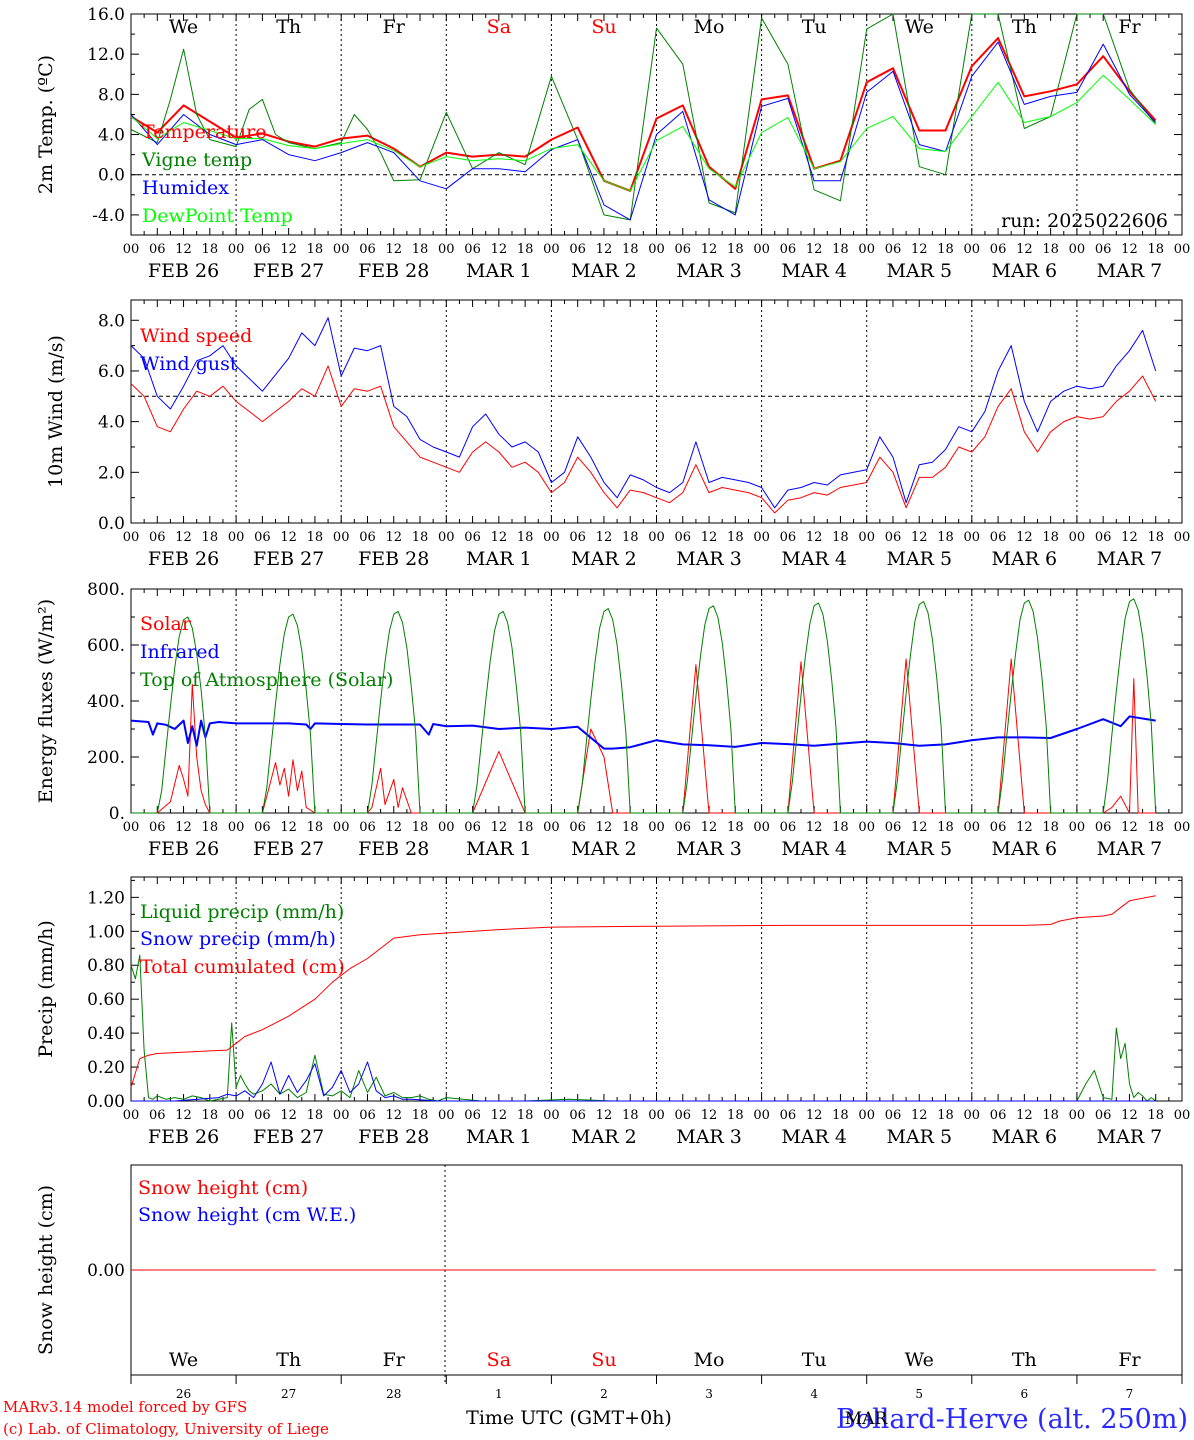 Image resolution: width=1194 pixels, height=1440 pixels. I want to click on station-name: Bollard-Herve (alt. 250m), so click(1012, 1419).